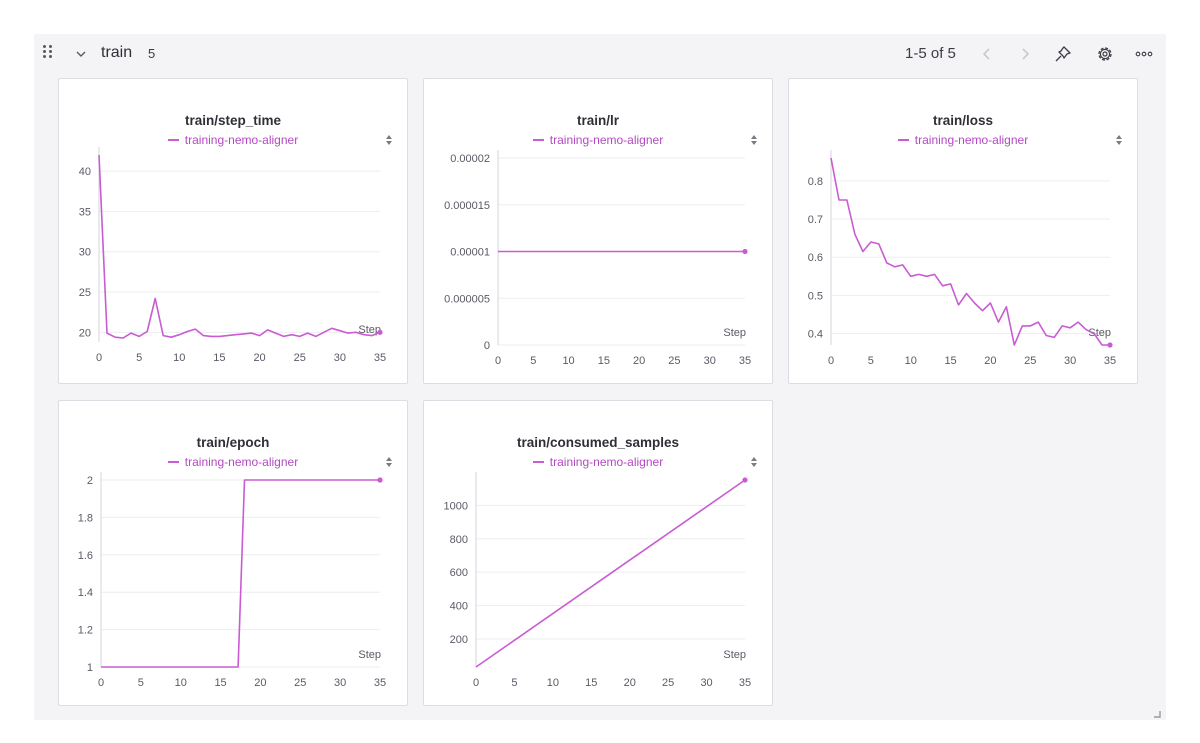  I want to click on y-tick-label: 0.000005, so click(467, 299).